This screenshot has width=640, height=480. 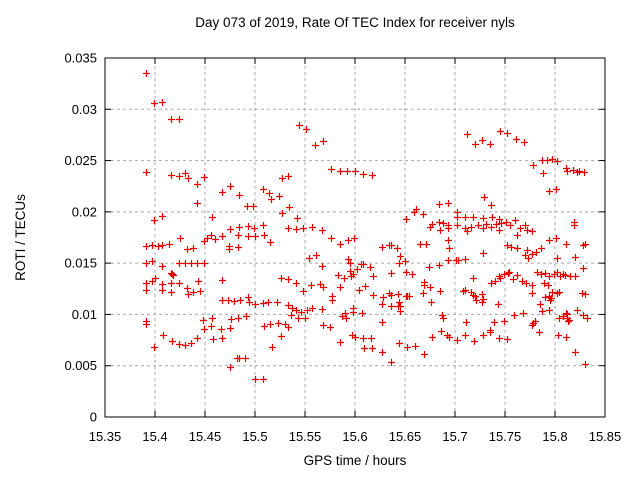 I want to click on y-tick-label: 0, so click(x=93, y=417).